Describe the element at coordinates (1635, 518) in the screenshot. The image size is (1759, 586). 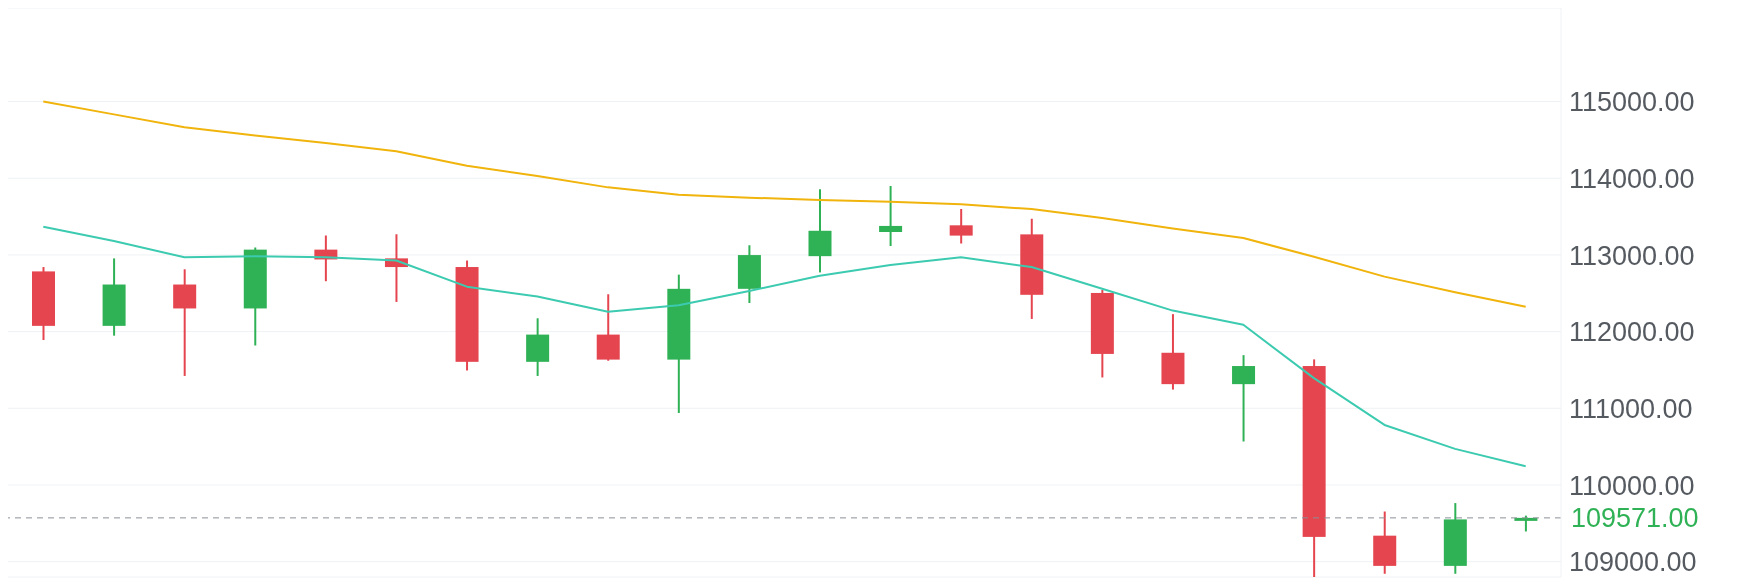
I see `ref-line-label: 109571.00` at that location.